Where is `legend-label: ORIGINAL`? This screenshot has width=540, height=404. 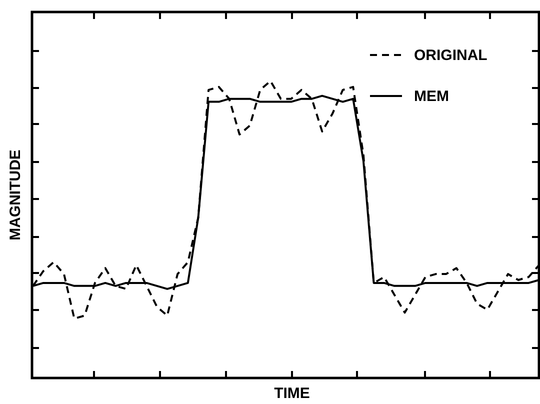
legend-label: ORIGINAL is located at coordinates (451, 55).